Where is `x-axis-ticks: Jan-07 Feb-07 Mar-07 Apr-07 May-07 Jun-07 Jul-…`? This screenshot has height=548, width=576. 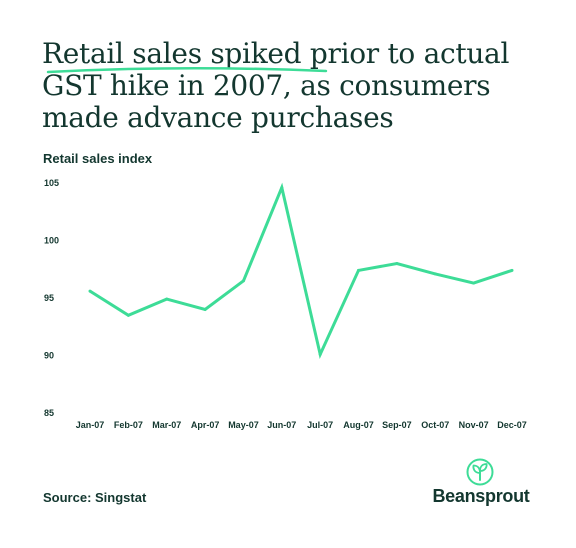 x-axis-ticks: Jan-07 Feb-07 Mar-07 Apr-07 May-07 Jun-07 Jul-… is located at coordinates (301, 425).